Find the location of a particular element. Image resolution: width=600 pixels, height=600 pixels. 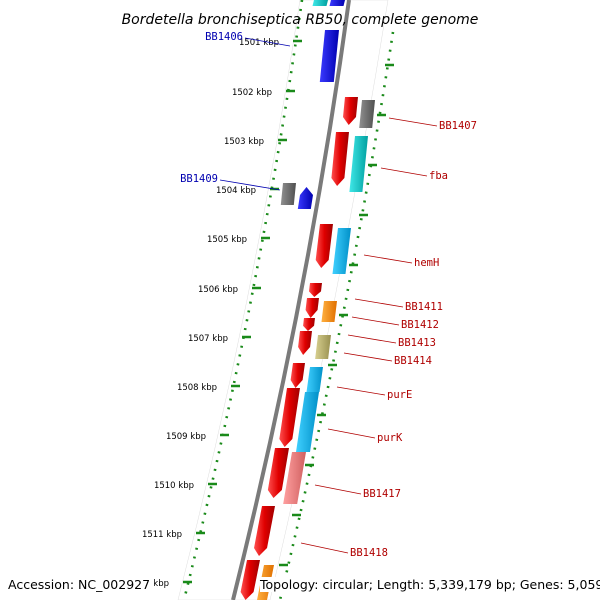

gene-label: BB1414 is located at coordinates (413, 361).